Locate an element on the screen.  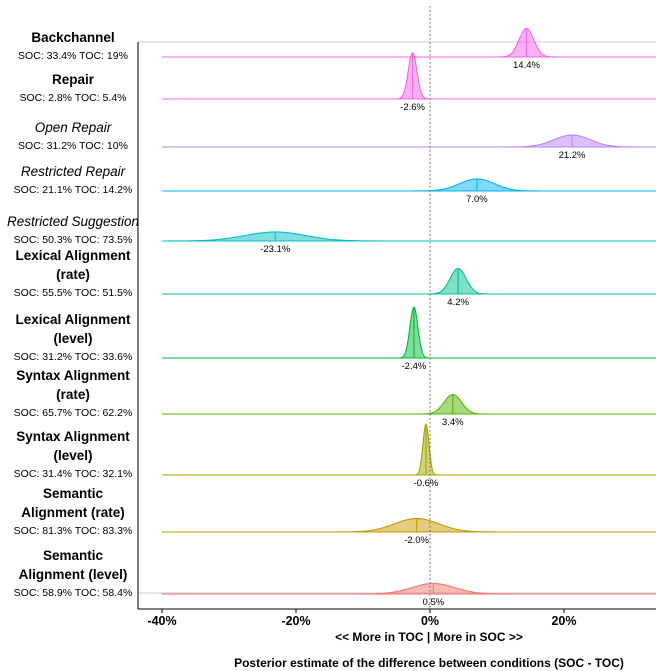
direction-label: << More in TOC | More in SOC >> is located at coordinates (429, 637).